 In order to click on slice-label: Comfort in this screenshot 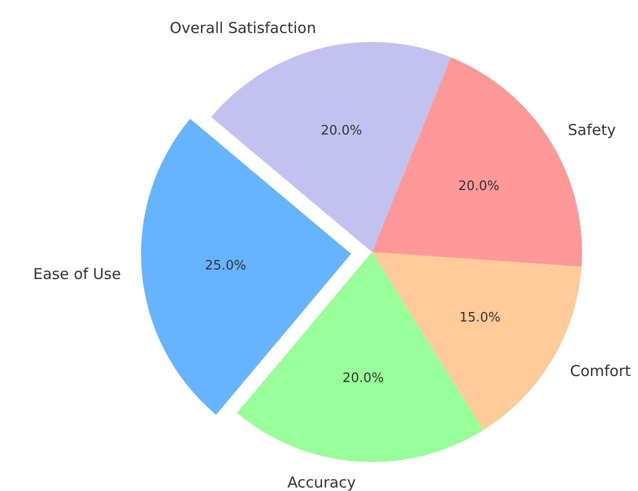, I will do `click(600, 371)`.